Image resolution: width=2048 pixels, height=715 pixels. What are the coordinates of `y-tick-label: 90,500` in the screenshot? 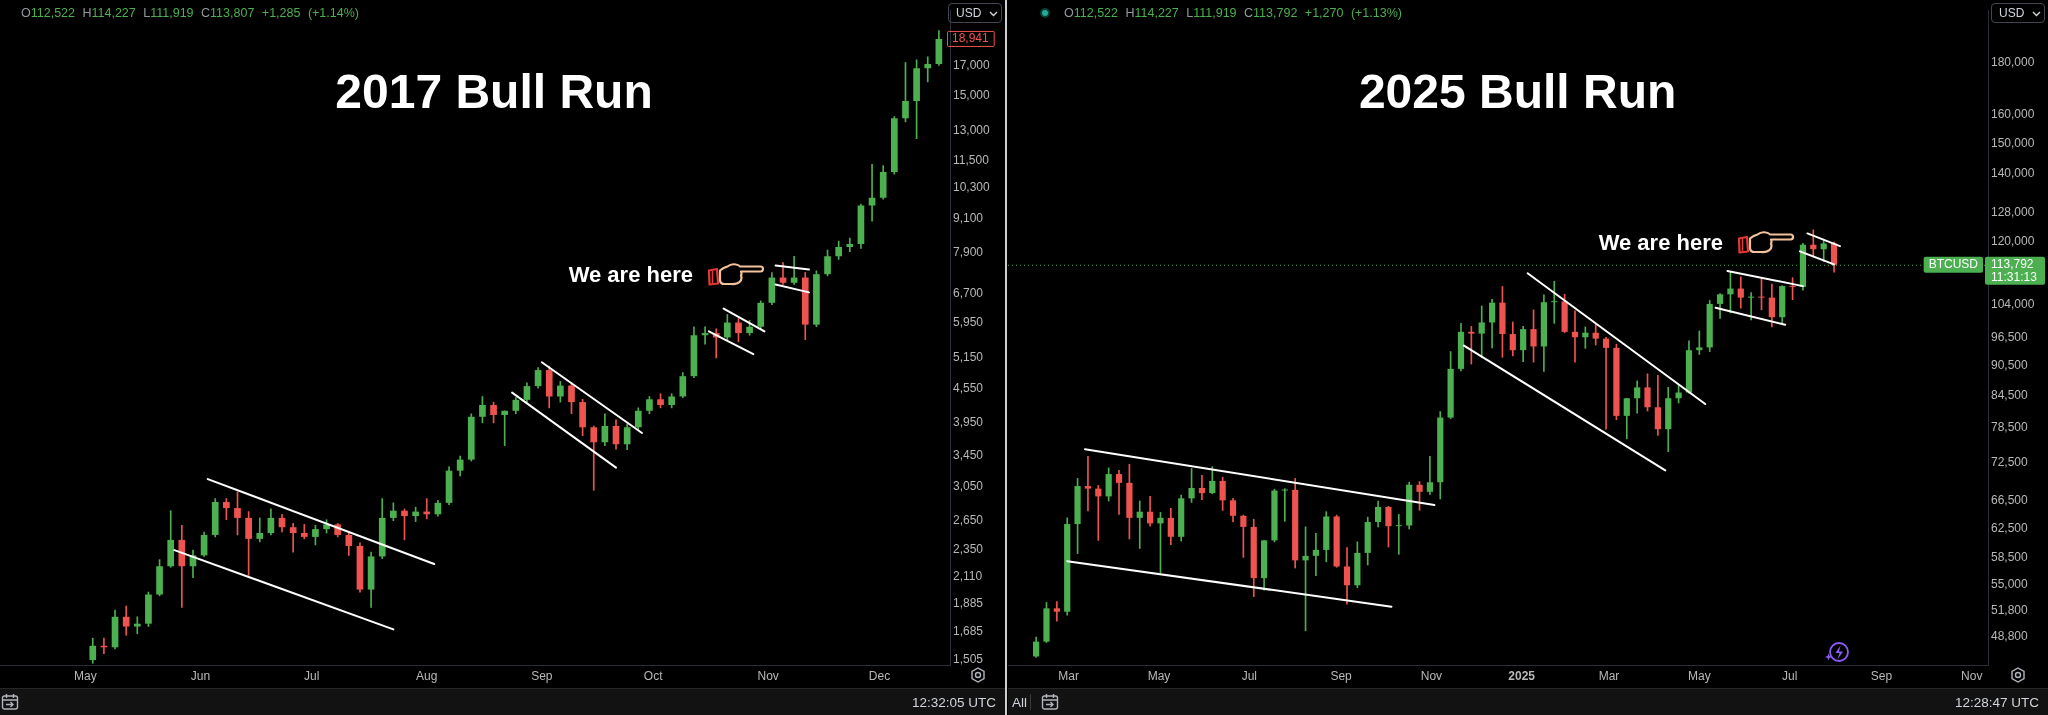 It's located at (2010, 364).